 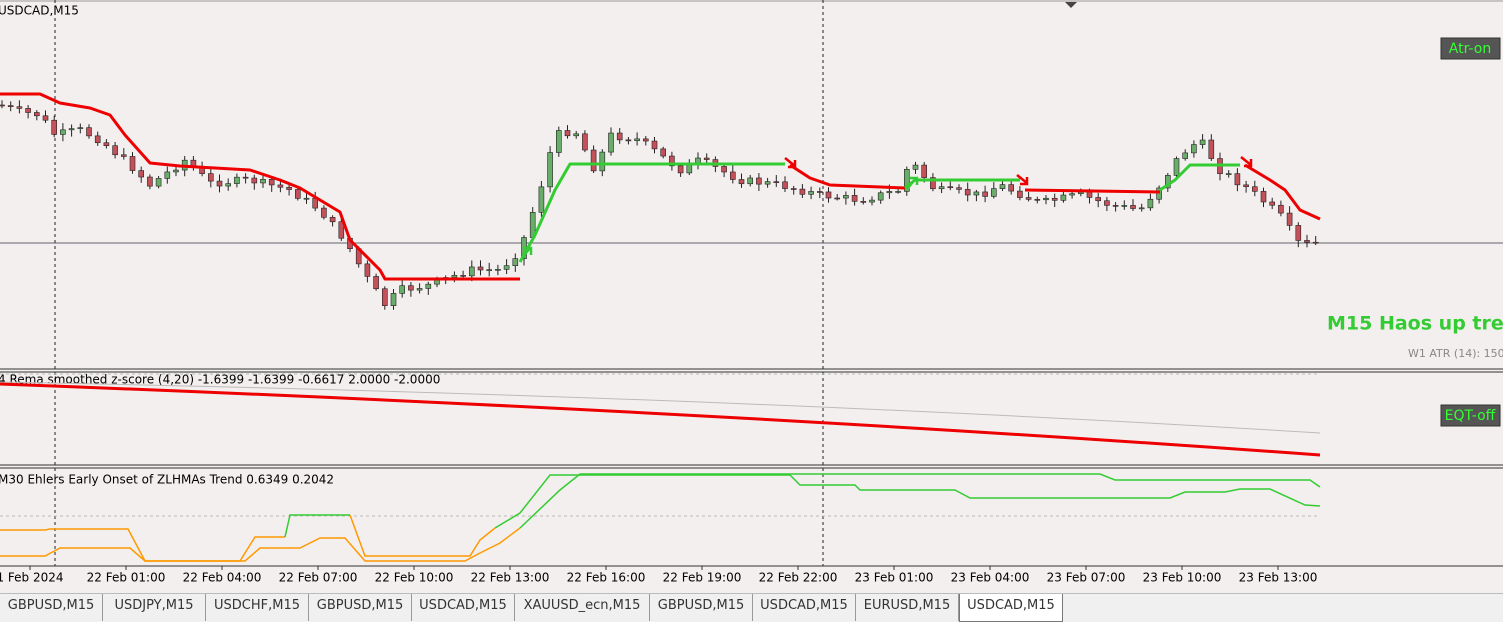 I want to click on time-label: 22 Feb 10:00, so click(x=414, y=578).